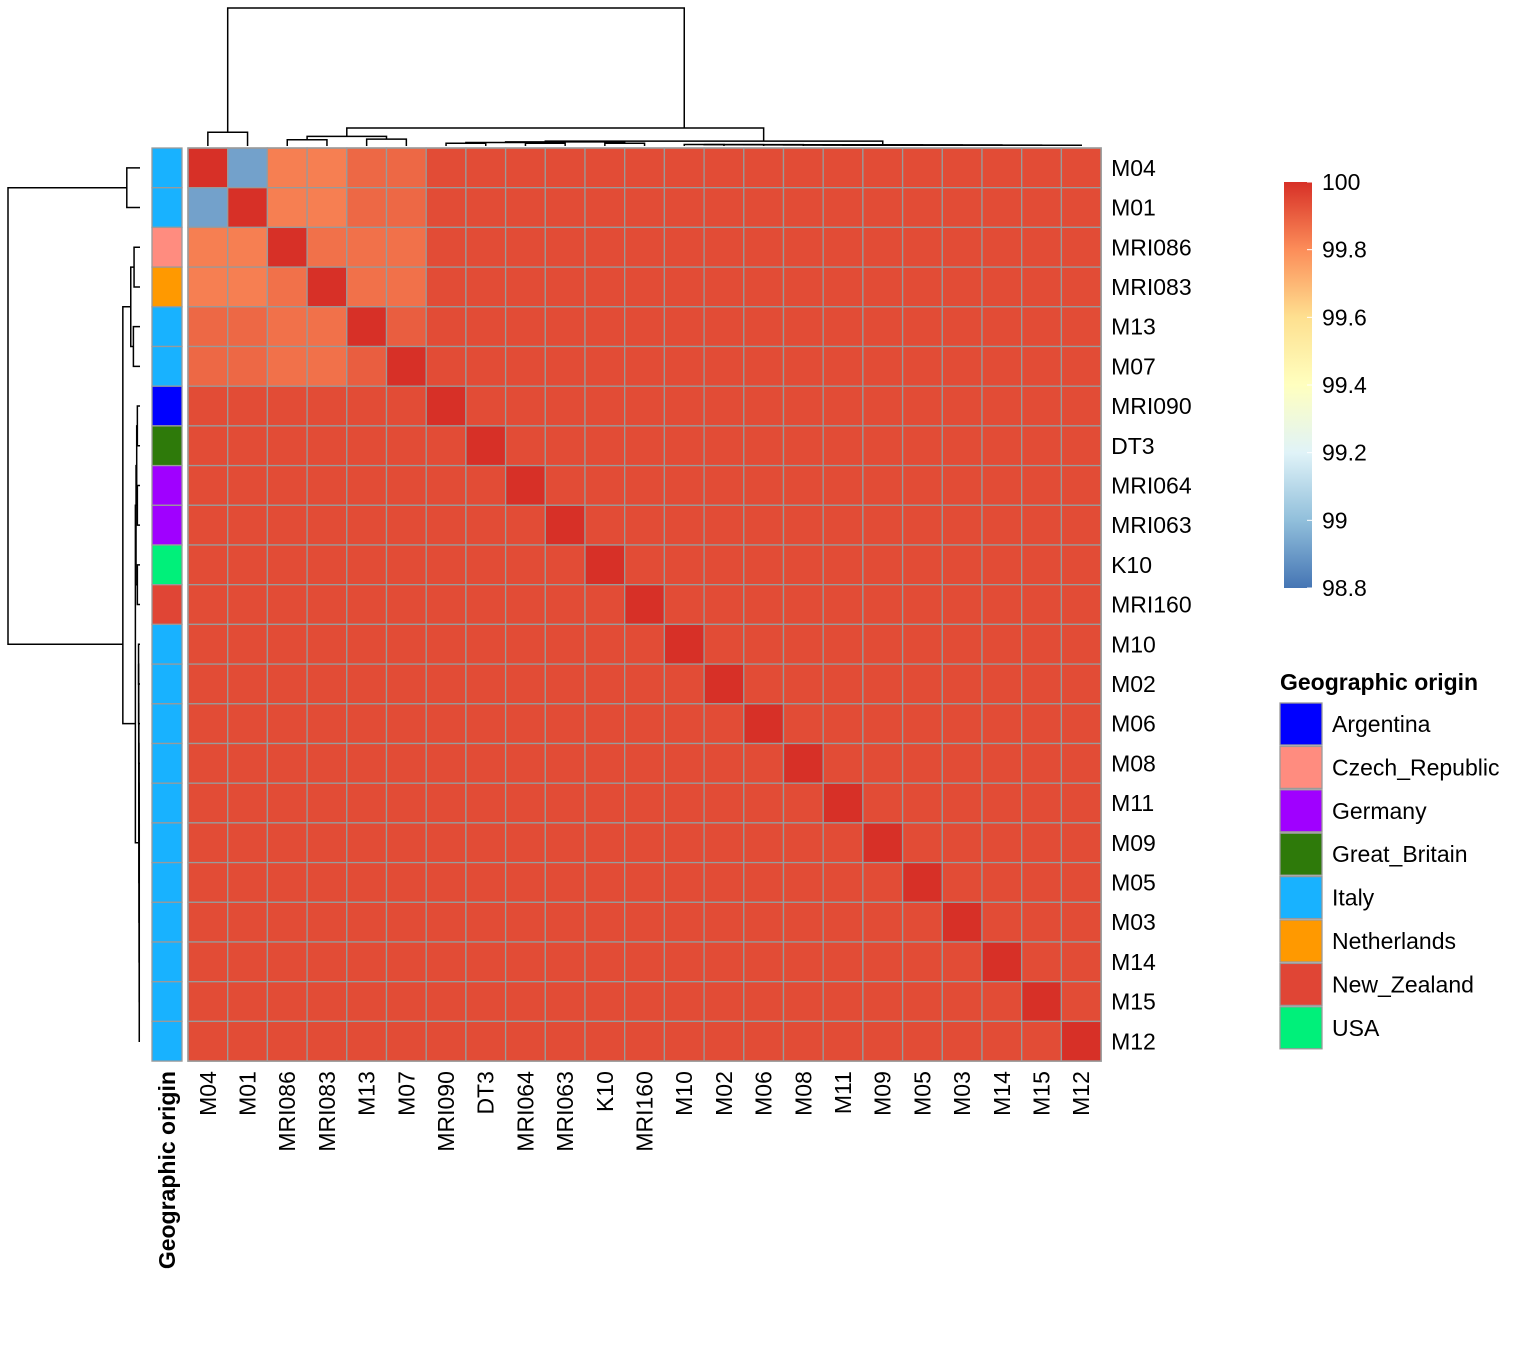  Describe the element at coordinates (1381, 724) in the screenshot. I see `legend-label: Argentina` at that location.